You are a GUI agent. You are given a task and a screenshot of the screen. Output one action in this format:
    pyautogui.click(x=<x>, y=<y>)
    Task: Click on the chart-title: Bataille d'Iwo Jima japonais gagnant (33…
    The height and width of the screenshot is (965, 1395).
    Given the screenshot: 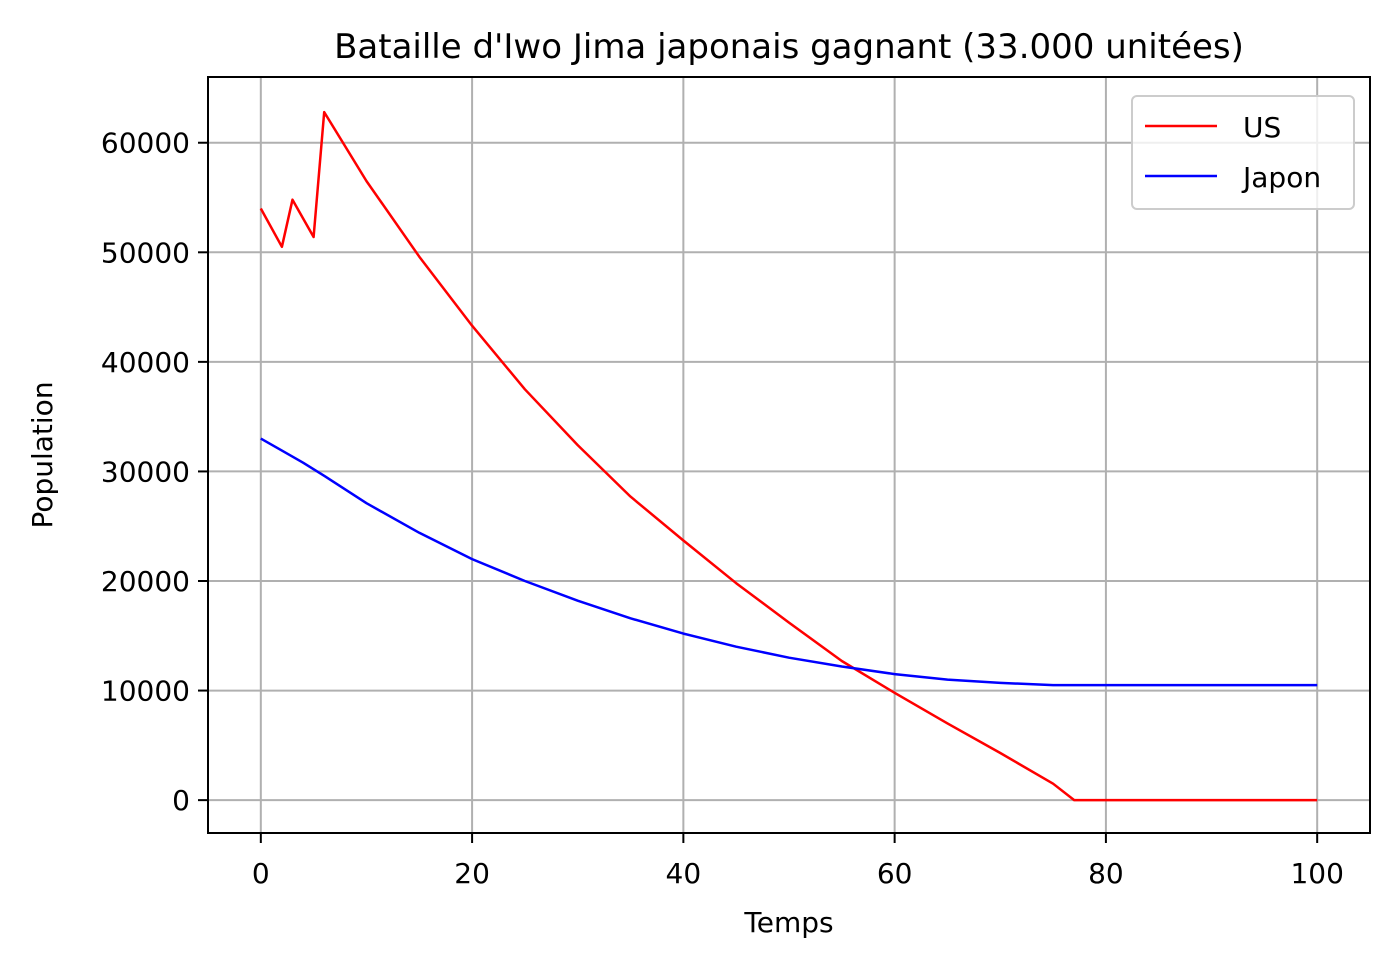 What is the action you would take?
    pyautogui.click(x=789, y=47)
    